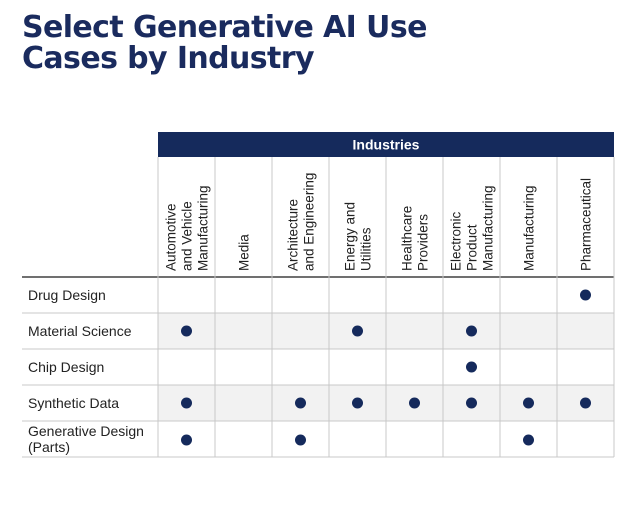 This screenshot has height=508, width=640. Describe the element at coordinates (187, 236) in the screenshot. I see `industry-column-label: and Vehicle` at that location.